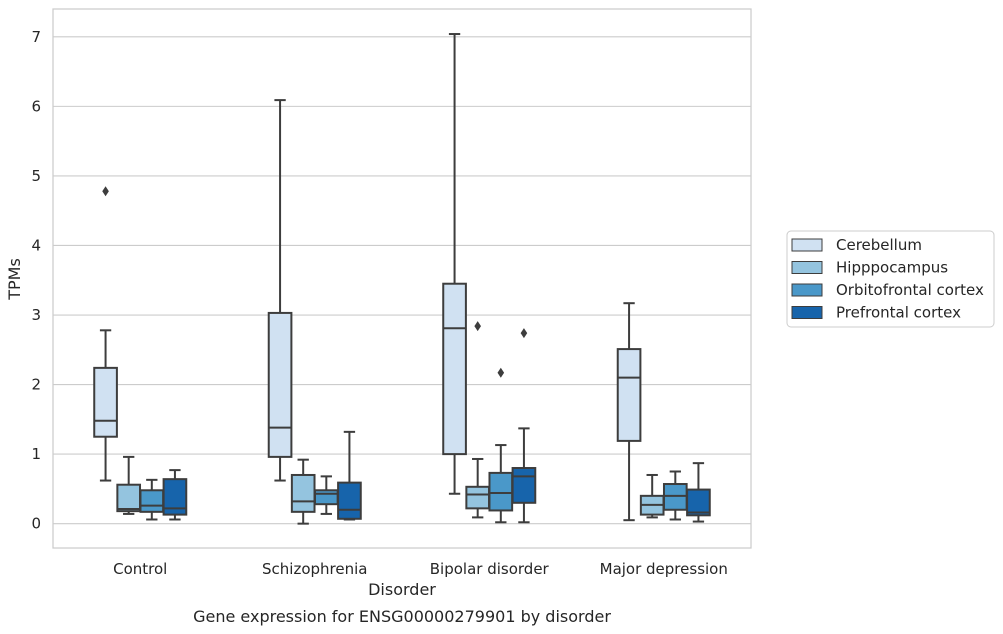  Describe the element at coordinates (898, 313) in the screenshot. I see `legend-label: Prefrontal cortex` at that location.